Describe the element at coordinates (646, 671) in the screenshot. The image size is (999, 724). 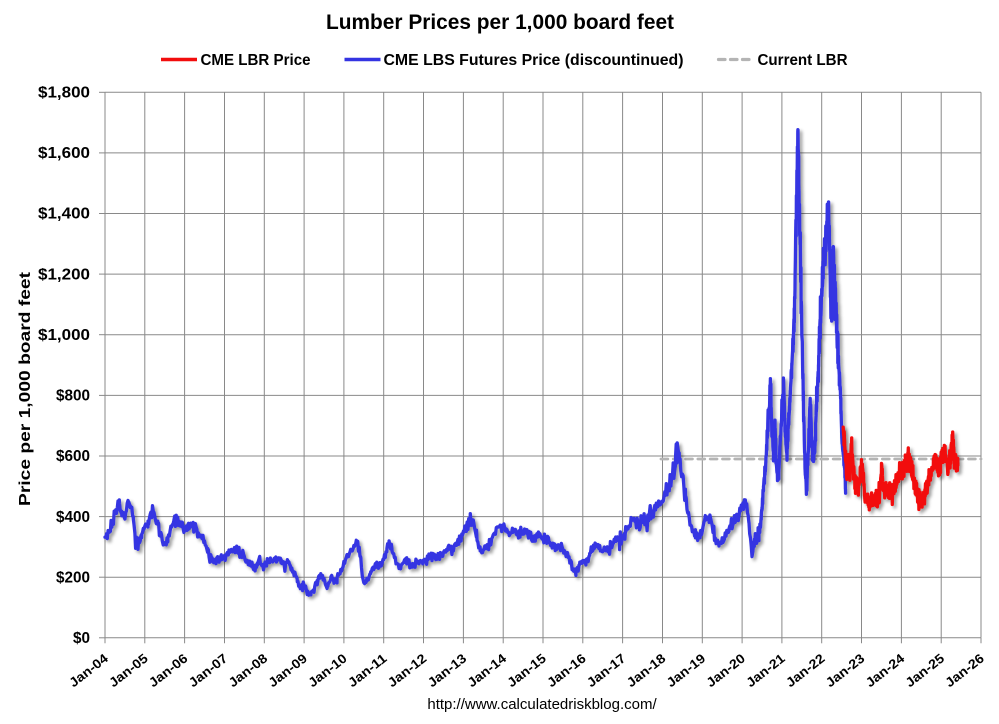
I see `svg-text: Jan-18` at that location.